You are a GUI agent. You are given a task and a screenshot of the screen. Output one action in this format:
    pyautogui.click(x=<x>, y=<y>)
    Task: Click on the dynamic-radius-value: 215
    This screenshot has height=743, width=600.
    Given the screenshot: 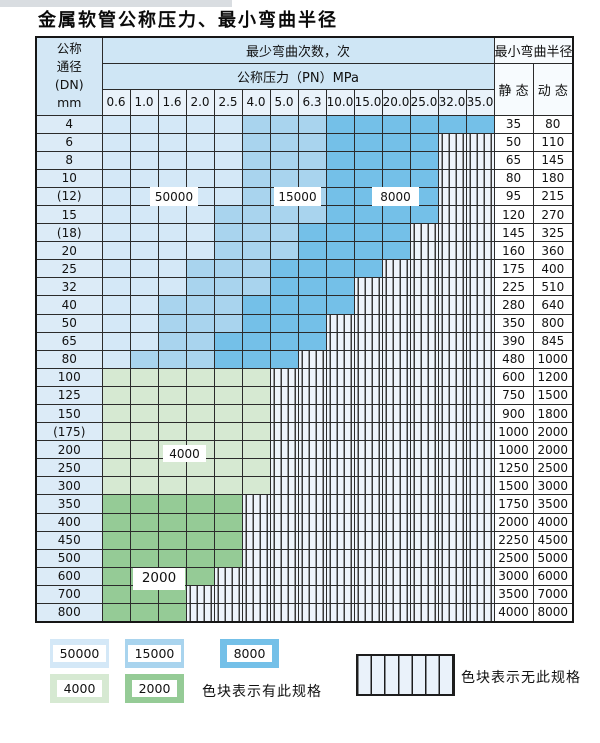 What is the action you would take?
    pyautogui.click(x=553, y=196)
    